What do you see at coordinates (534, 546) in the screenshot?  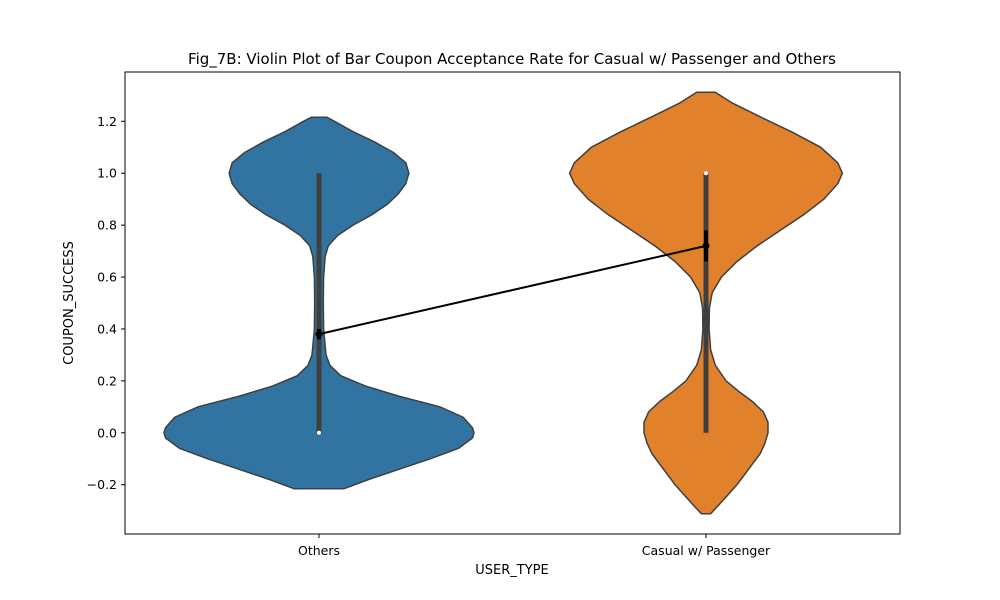 I see `x-axis: Others Casual w/ Passenger` at bounding box center [534, 546].